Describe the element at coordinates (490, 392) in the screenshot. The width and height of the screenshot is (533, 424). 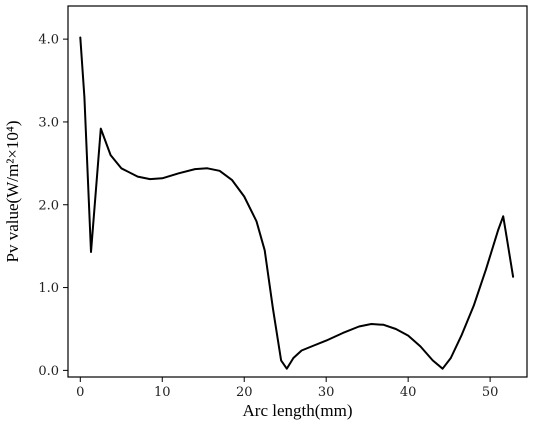
I see `x-tick-label: 50` at that location.